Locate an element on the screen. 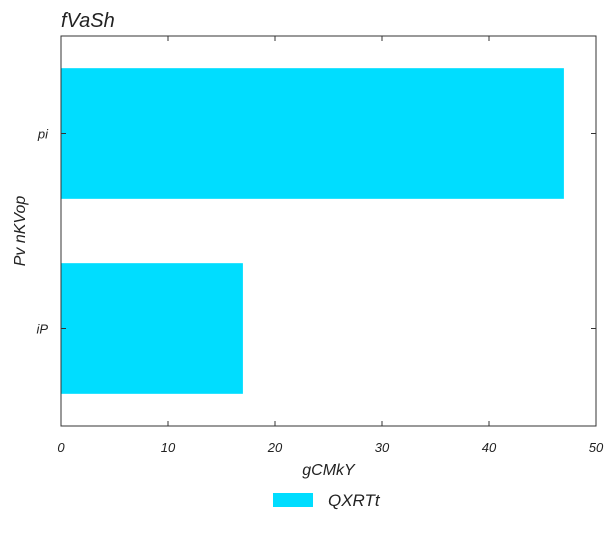 The image size is (616, 539). x-axis-label: gCMkY is located at coordinates (329, 470).